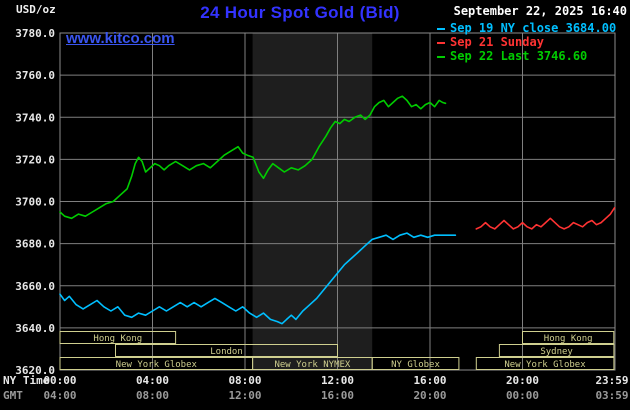  What do you see at coordinates (35, 159) in the screenshot?
I see `y-tick-label: 3720.0` at bounding box center [35, 159].